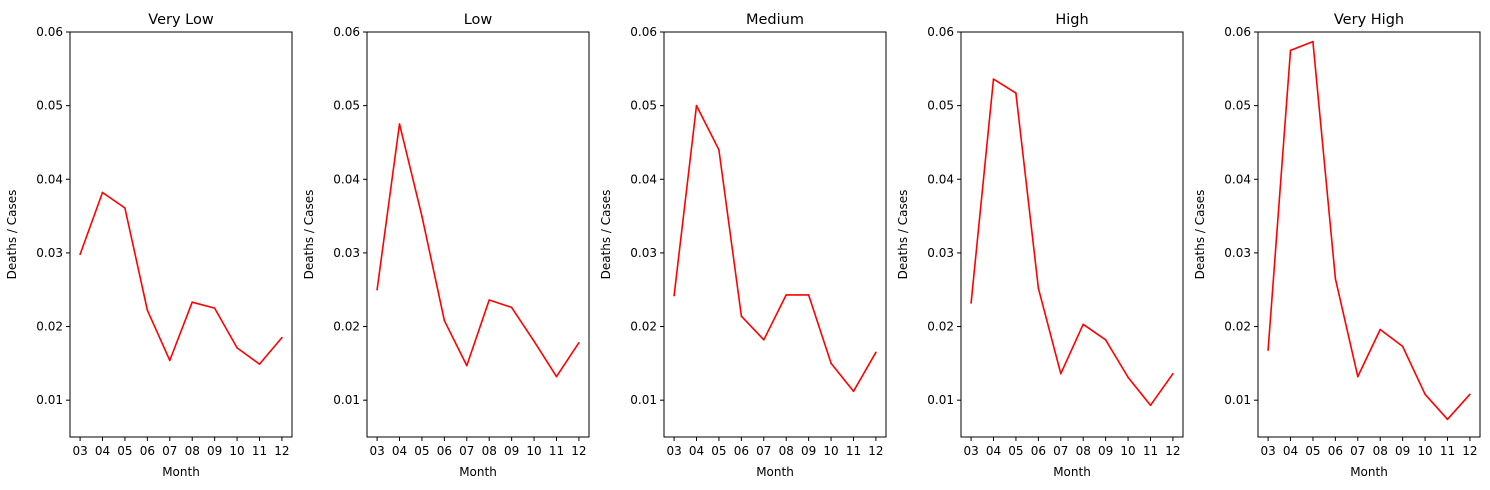 The height and width of the screenshot is (490, 1490). I want to click on chart-title: Low, so click(478, 20).